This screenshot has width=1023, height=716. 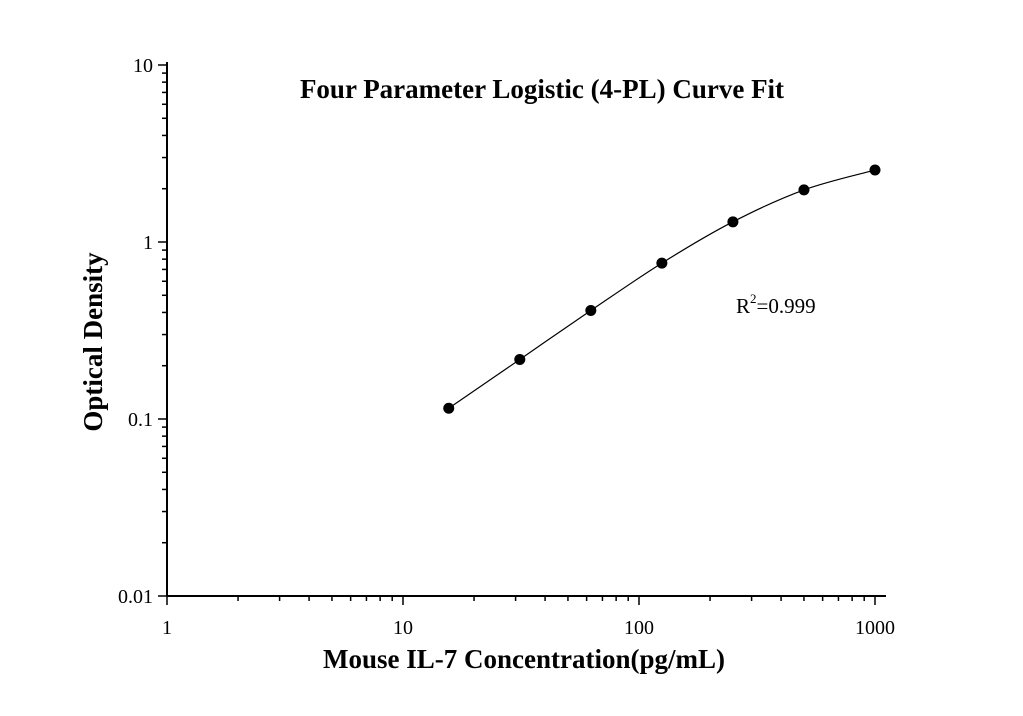 I want to click on y-tick-label: 10, so click(x=143, y=66).